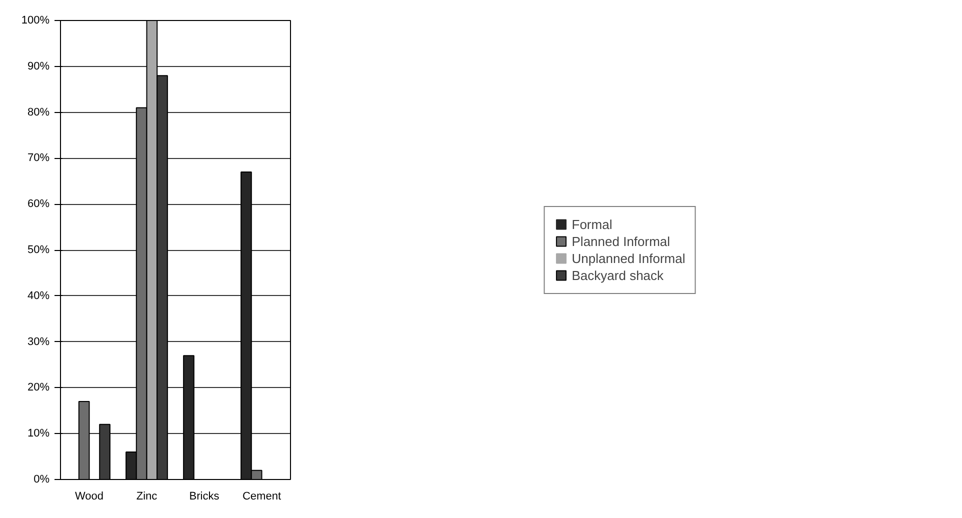 The height and width of the screenshot is (518, 962). I want to click on x-tick-label: Wood, so click(89, 496).